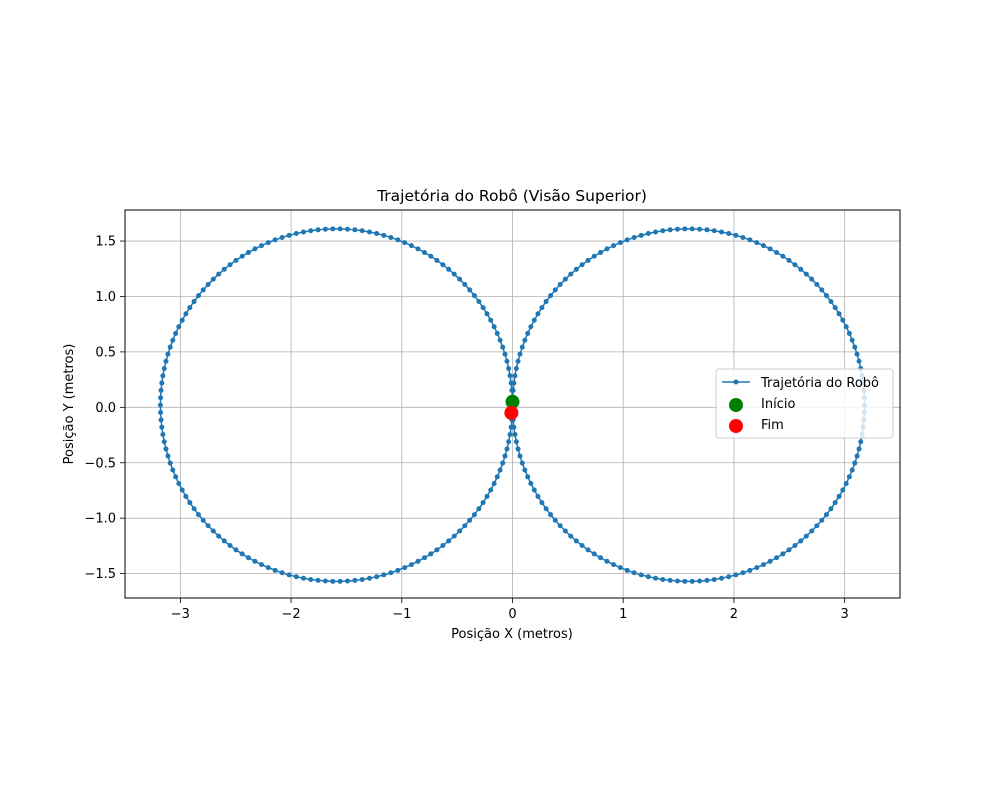  Describe the element at coordinates (736, 426) in the screenshot. I see `legend-end-swatch` at that location.